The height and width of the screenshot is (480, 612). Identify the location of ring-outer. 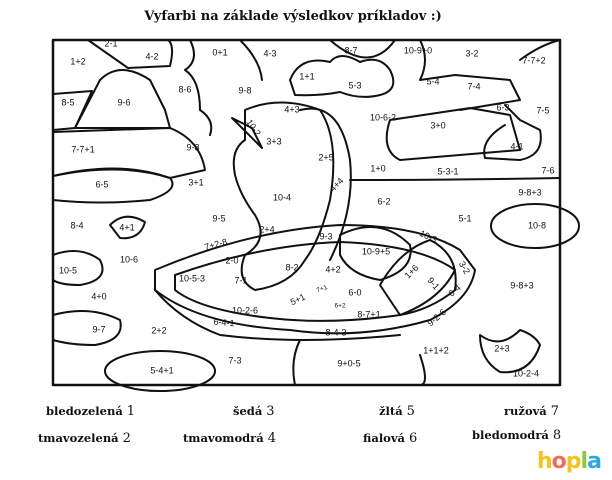
(315, 279).